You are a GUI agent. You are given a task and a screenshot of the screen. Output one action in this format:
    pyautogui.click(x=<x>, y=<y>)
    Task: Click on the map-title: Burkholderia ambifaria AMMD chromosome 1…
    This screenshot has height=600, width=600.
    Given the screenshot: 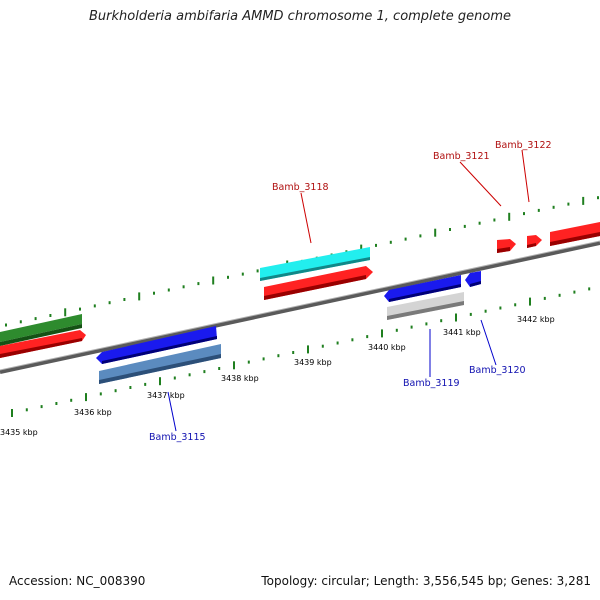 What is the action you would take?
    pyautogui.click(x=300, y=16)
    